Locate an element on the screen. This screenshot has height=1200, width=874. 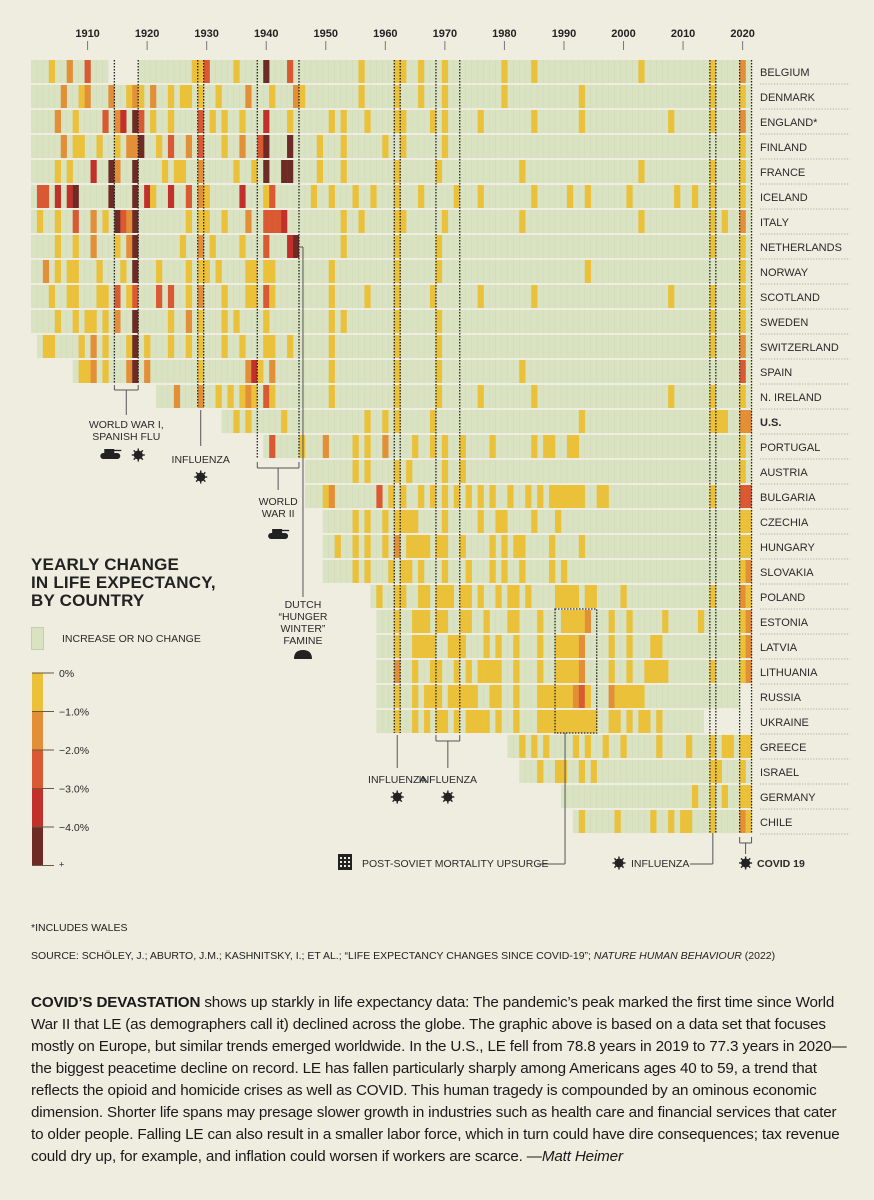
annotation-label: INFLUENZA is located at coordinates (448, 780).